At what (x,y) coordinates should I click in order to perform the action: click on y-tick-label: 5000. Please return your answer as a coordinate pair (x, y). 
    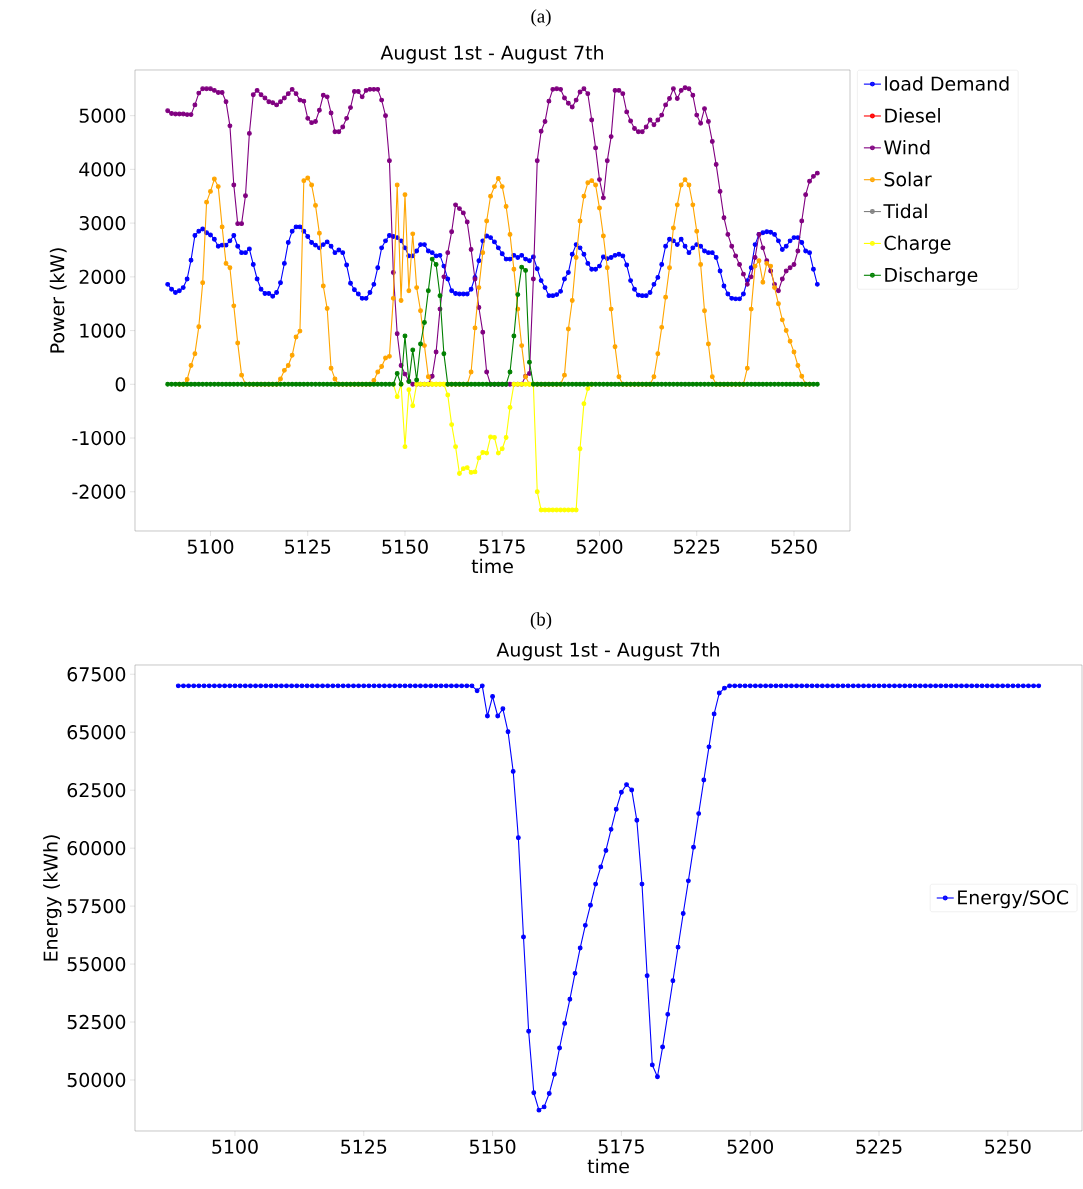
    Looking at the image, I should click on (102, 115).